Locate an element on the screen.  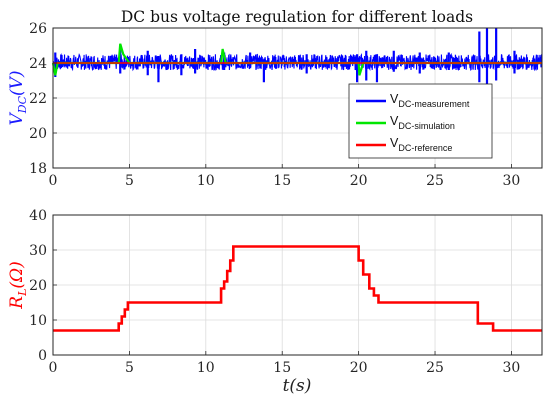
top-y-ticks: 18 20 22 24 26 is located at coordinates (43, 99).